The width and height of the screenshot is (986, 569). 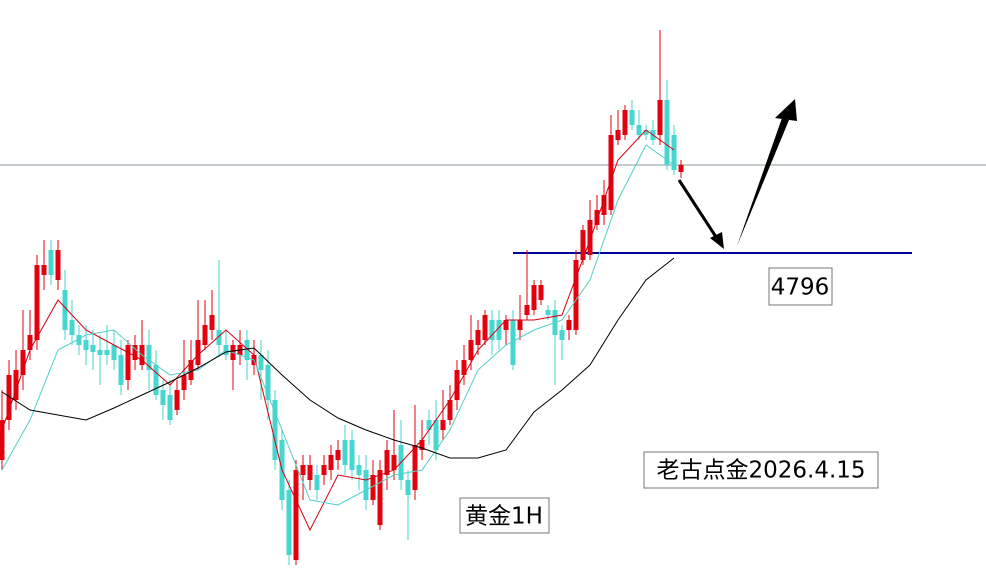 What do you see at coordinates (786, 110) in the screenshot?
I see `up-arrow-head` at bounding box center [786, 110].